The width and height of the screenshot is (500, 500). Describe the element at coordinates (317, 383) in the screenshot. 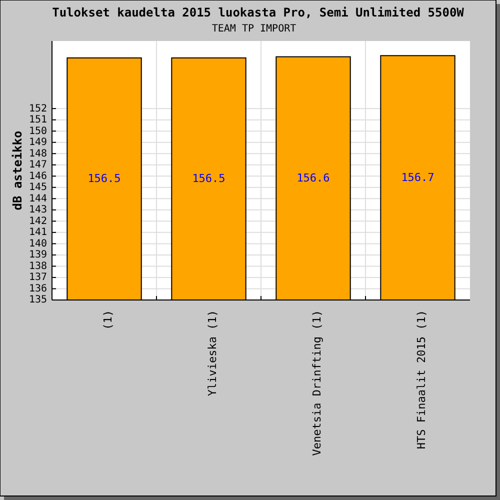

I see `x-tick-label: Venetsia Drinfting (1)` at that location.